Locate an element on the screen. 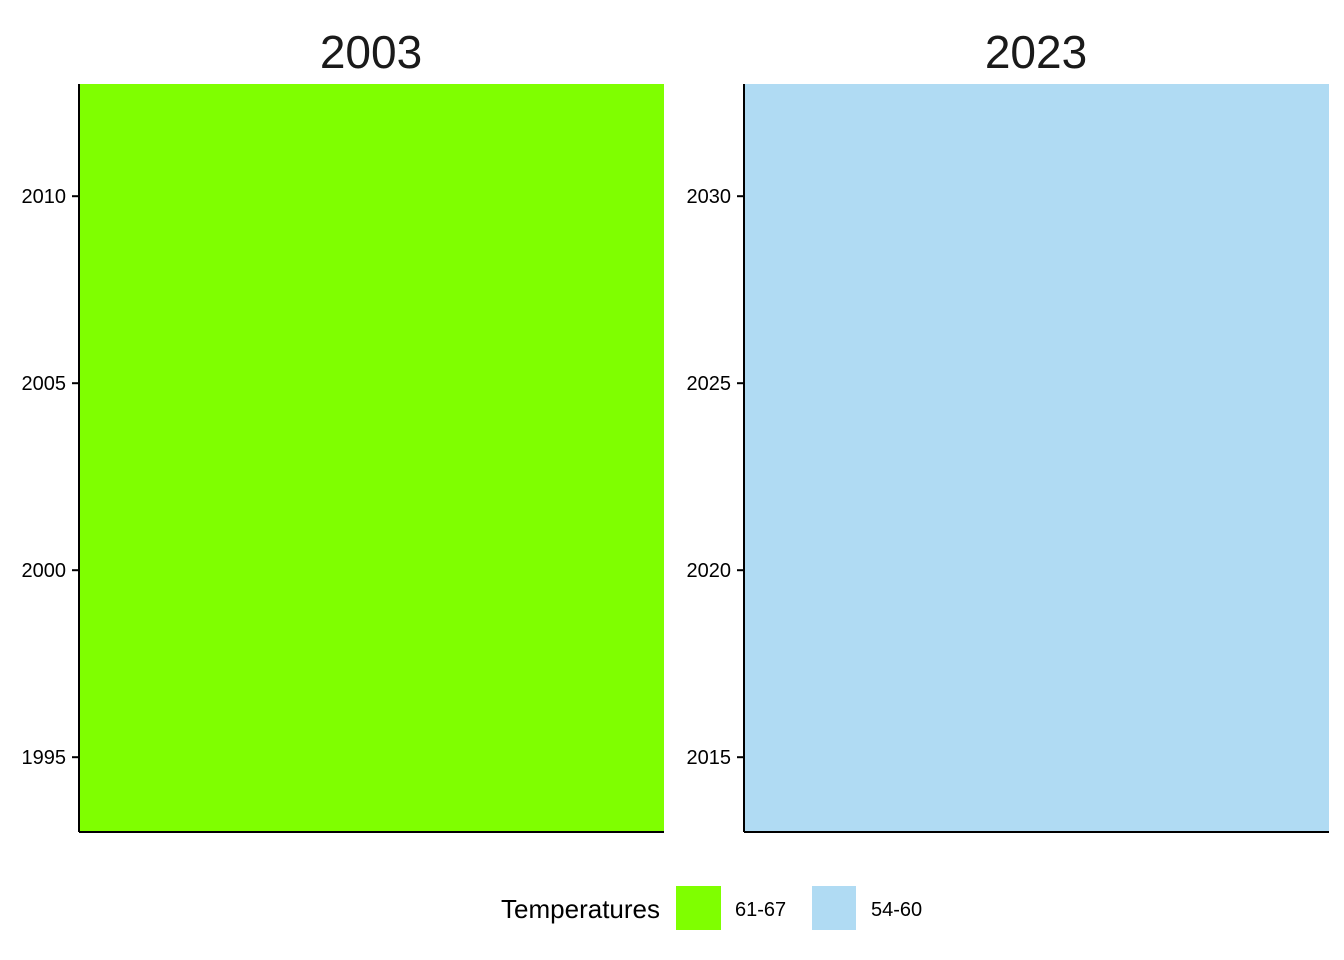  facet-title: 2023 is located at coordinates (1036, 52).